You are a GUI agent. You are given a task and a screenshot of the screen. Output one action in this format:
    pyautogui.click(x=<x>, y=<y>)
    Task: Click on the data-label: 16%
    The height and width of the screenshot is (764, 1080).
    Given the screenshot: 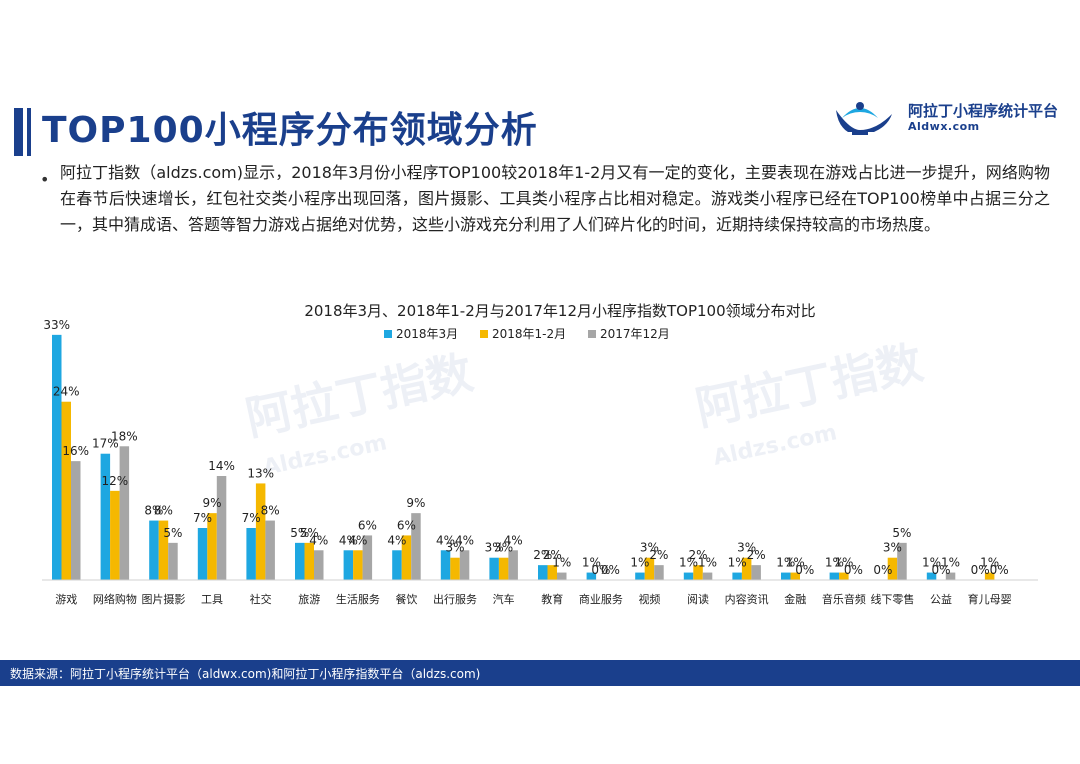 What is the action you would take?
    pyautogui.click(x=75, y=451)
    